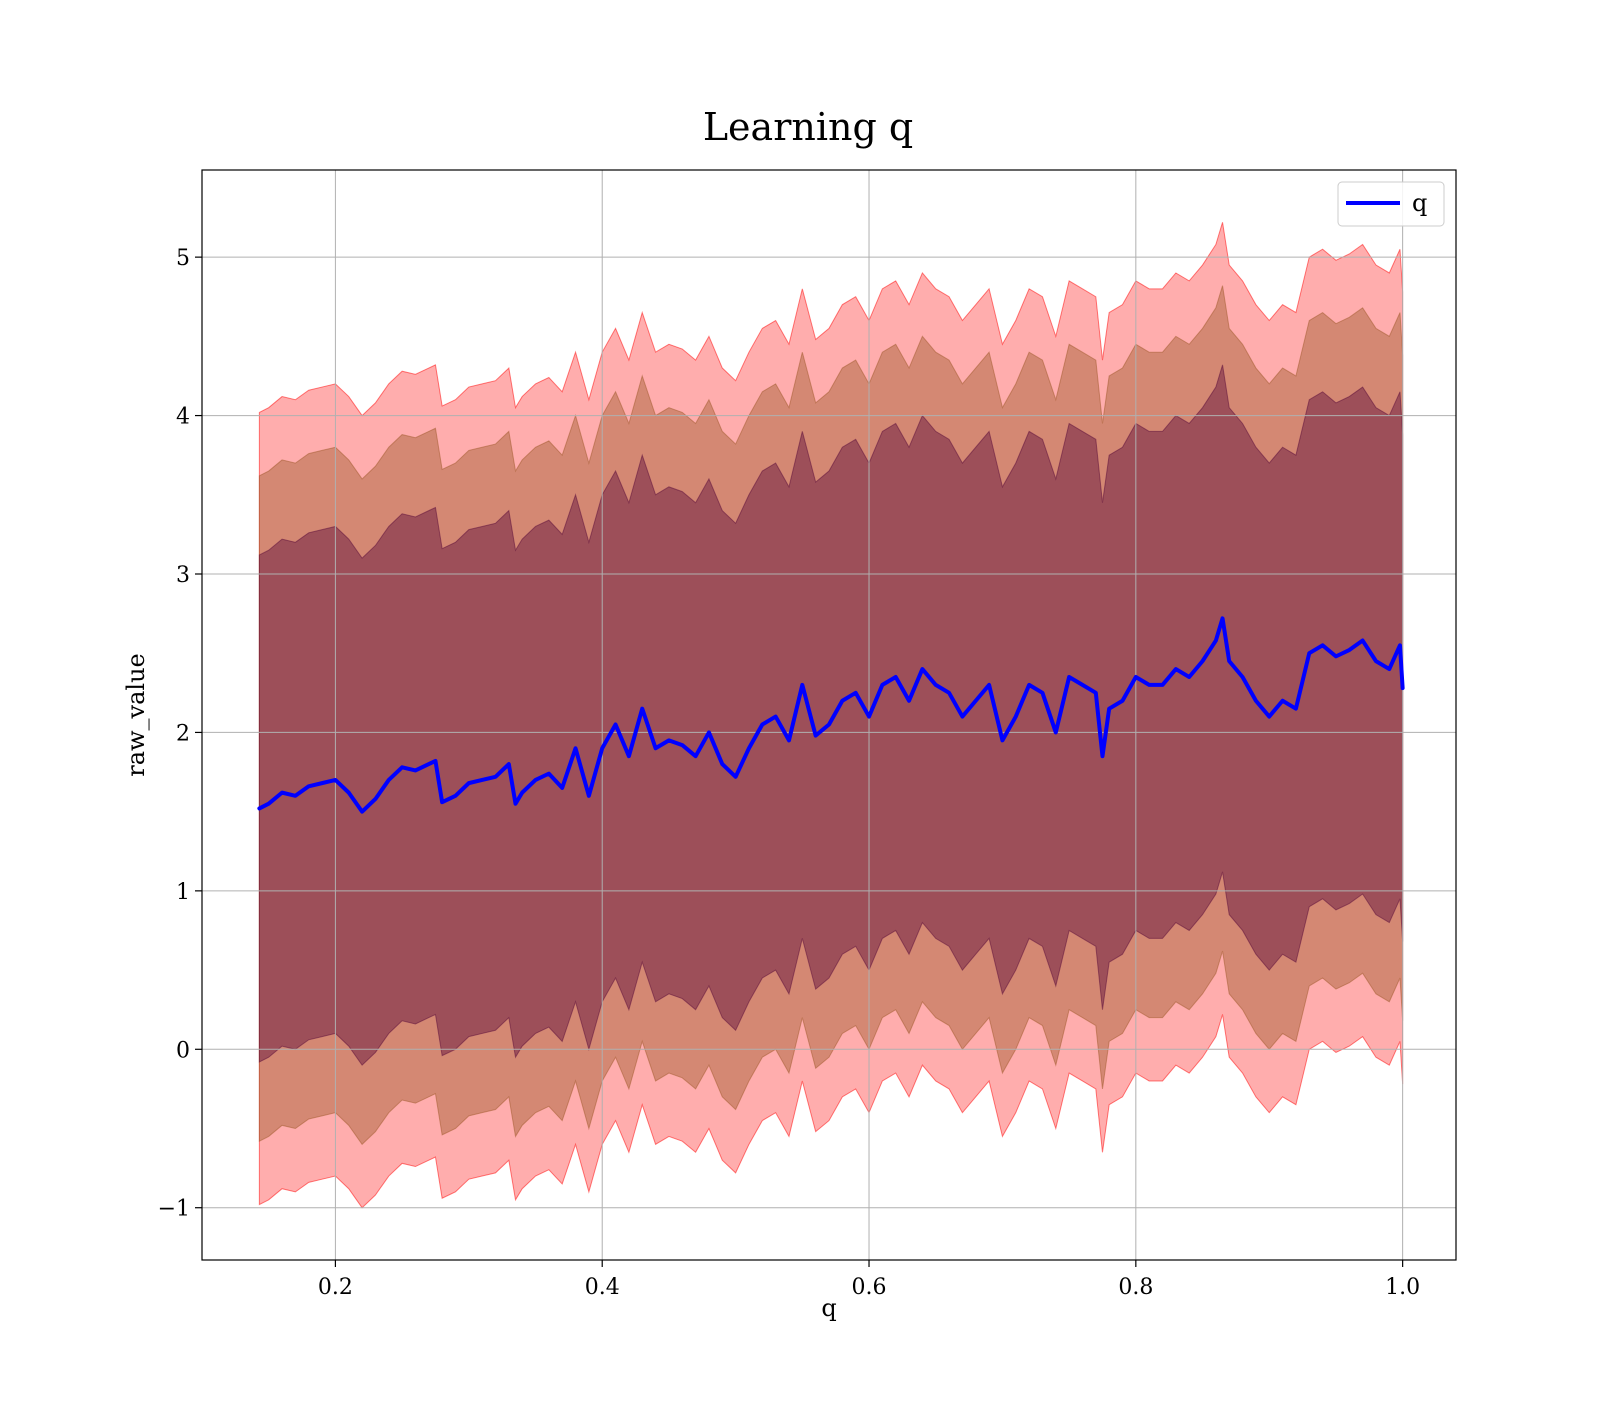 This screenshot has height=1404, width=1600. I want to click on x-tick-label: 0.4, so click(602, 1287).